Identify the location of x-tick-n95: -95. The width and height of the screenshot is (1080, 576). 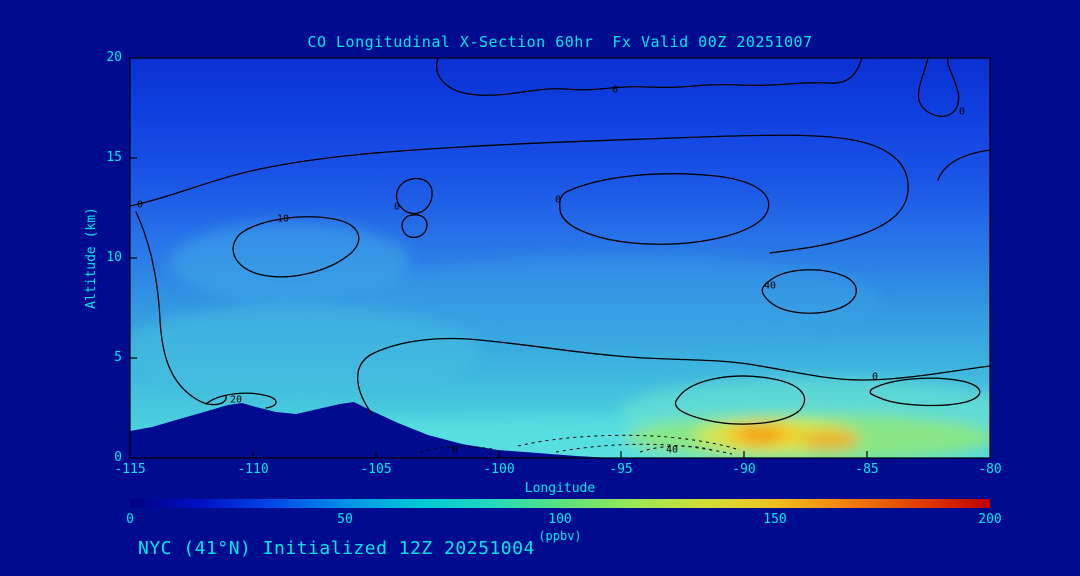
(621, 469).